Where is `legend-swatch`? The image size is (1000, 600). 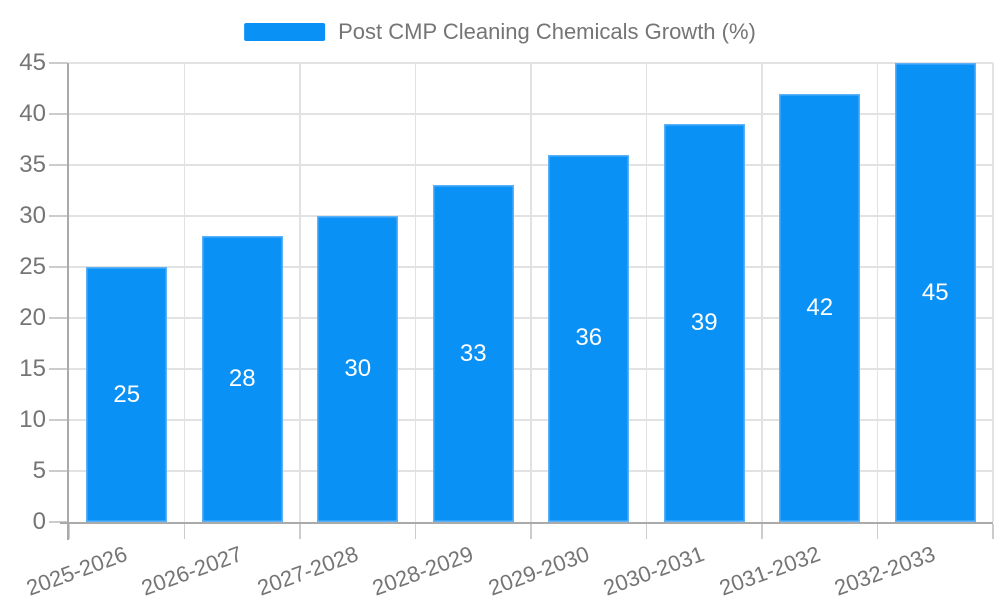
legend-swatch is located at coordinates (285, 32).